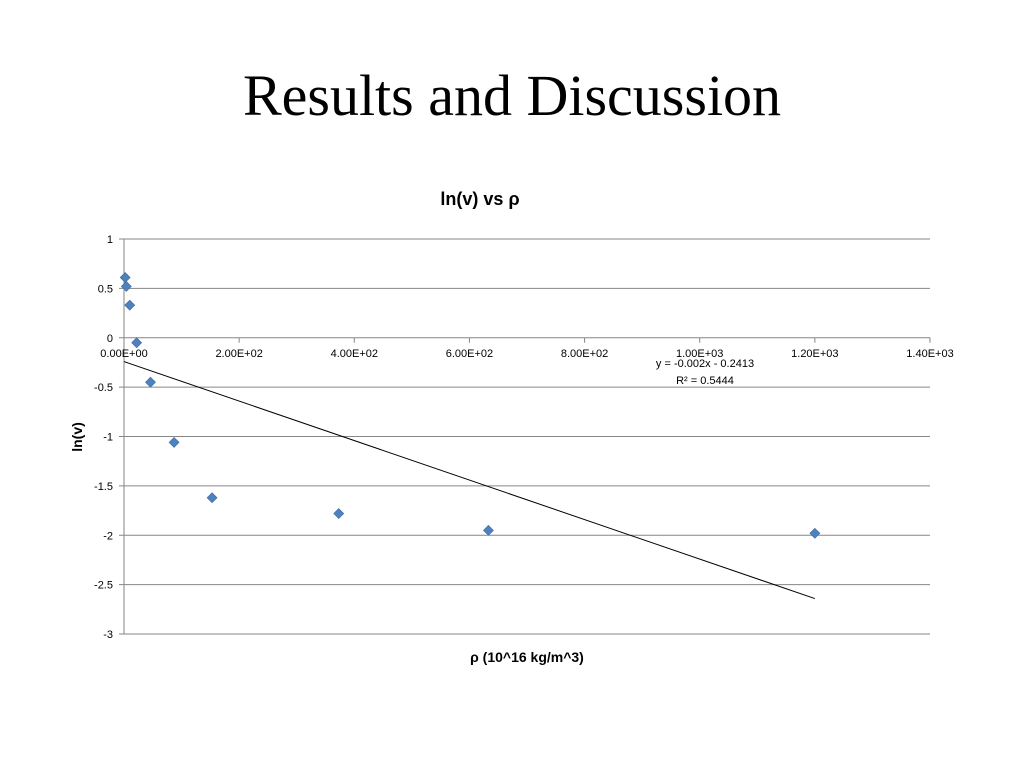 The image size is (1024, 768). What do you see at coordinates (699, 354) in the screenshot?
I see `x-tick-label: 1.00E+03` at bounding box center [699, 354].